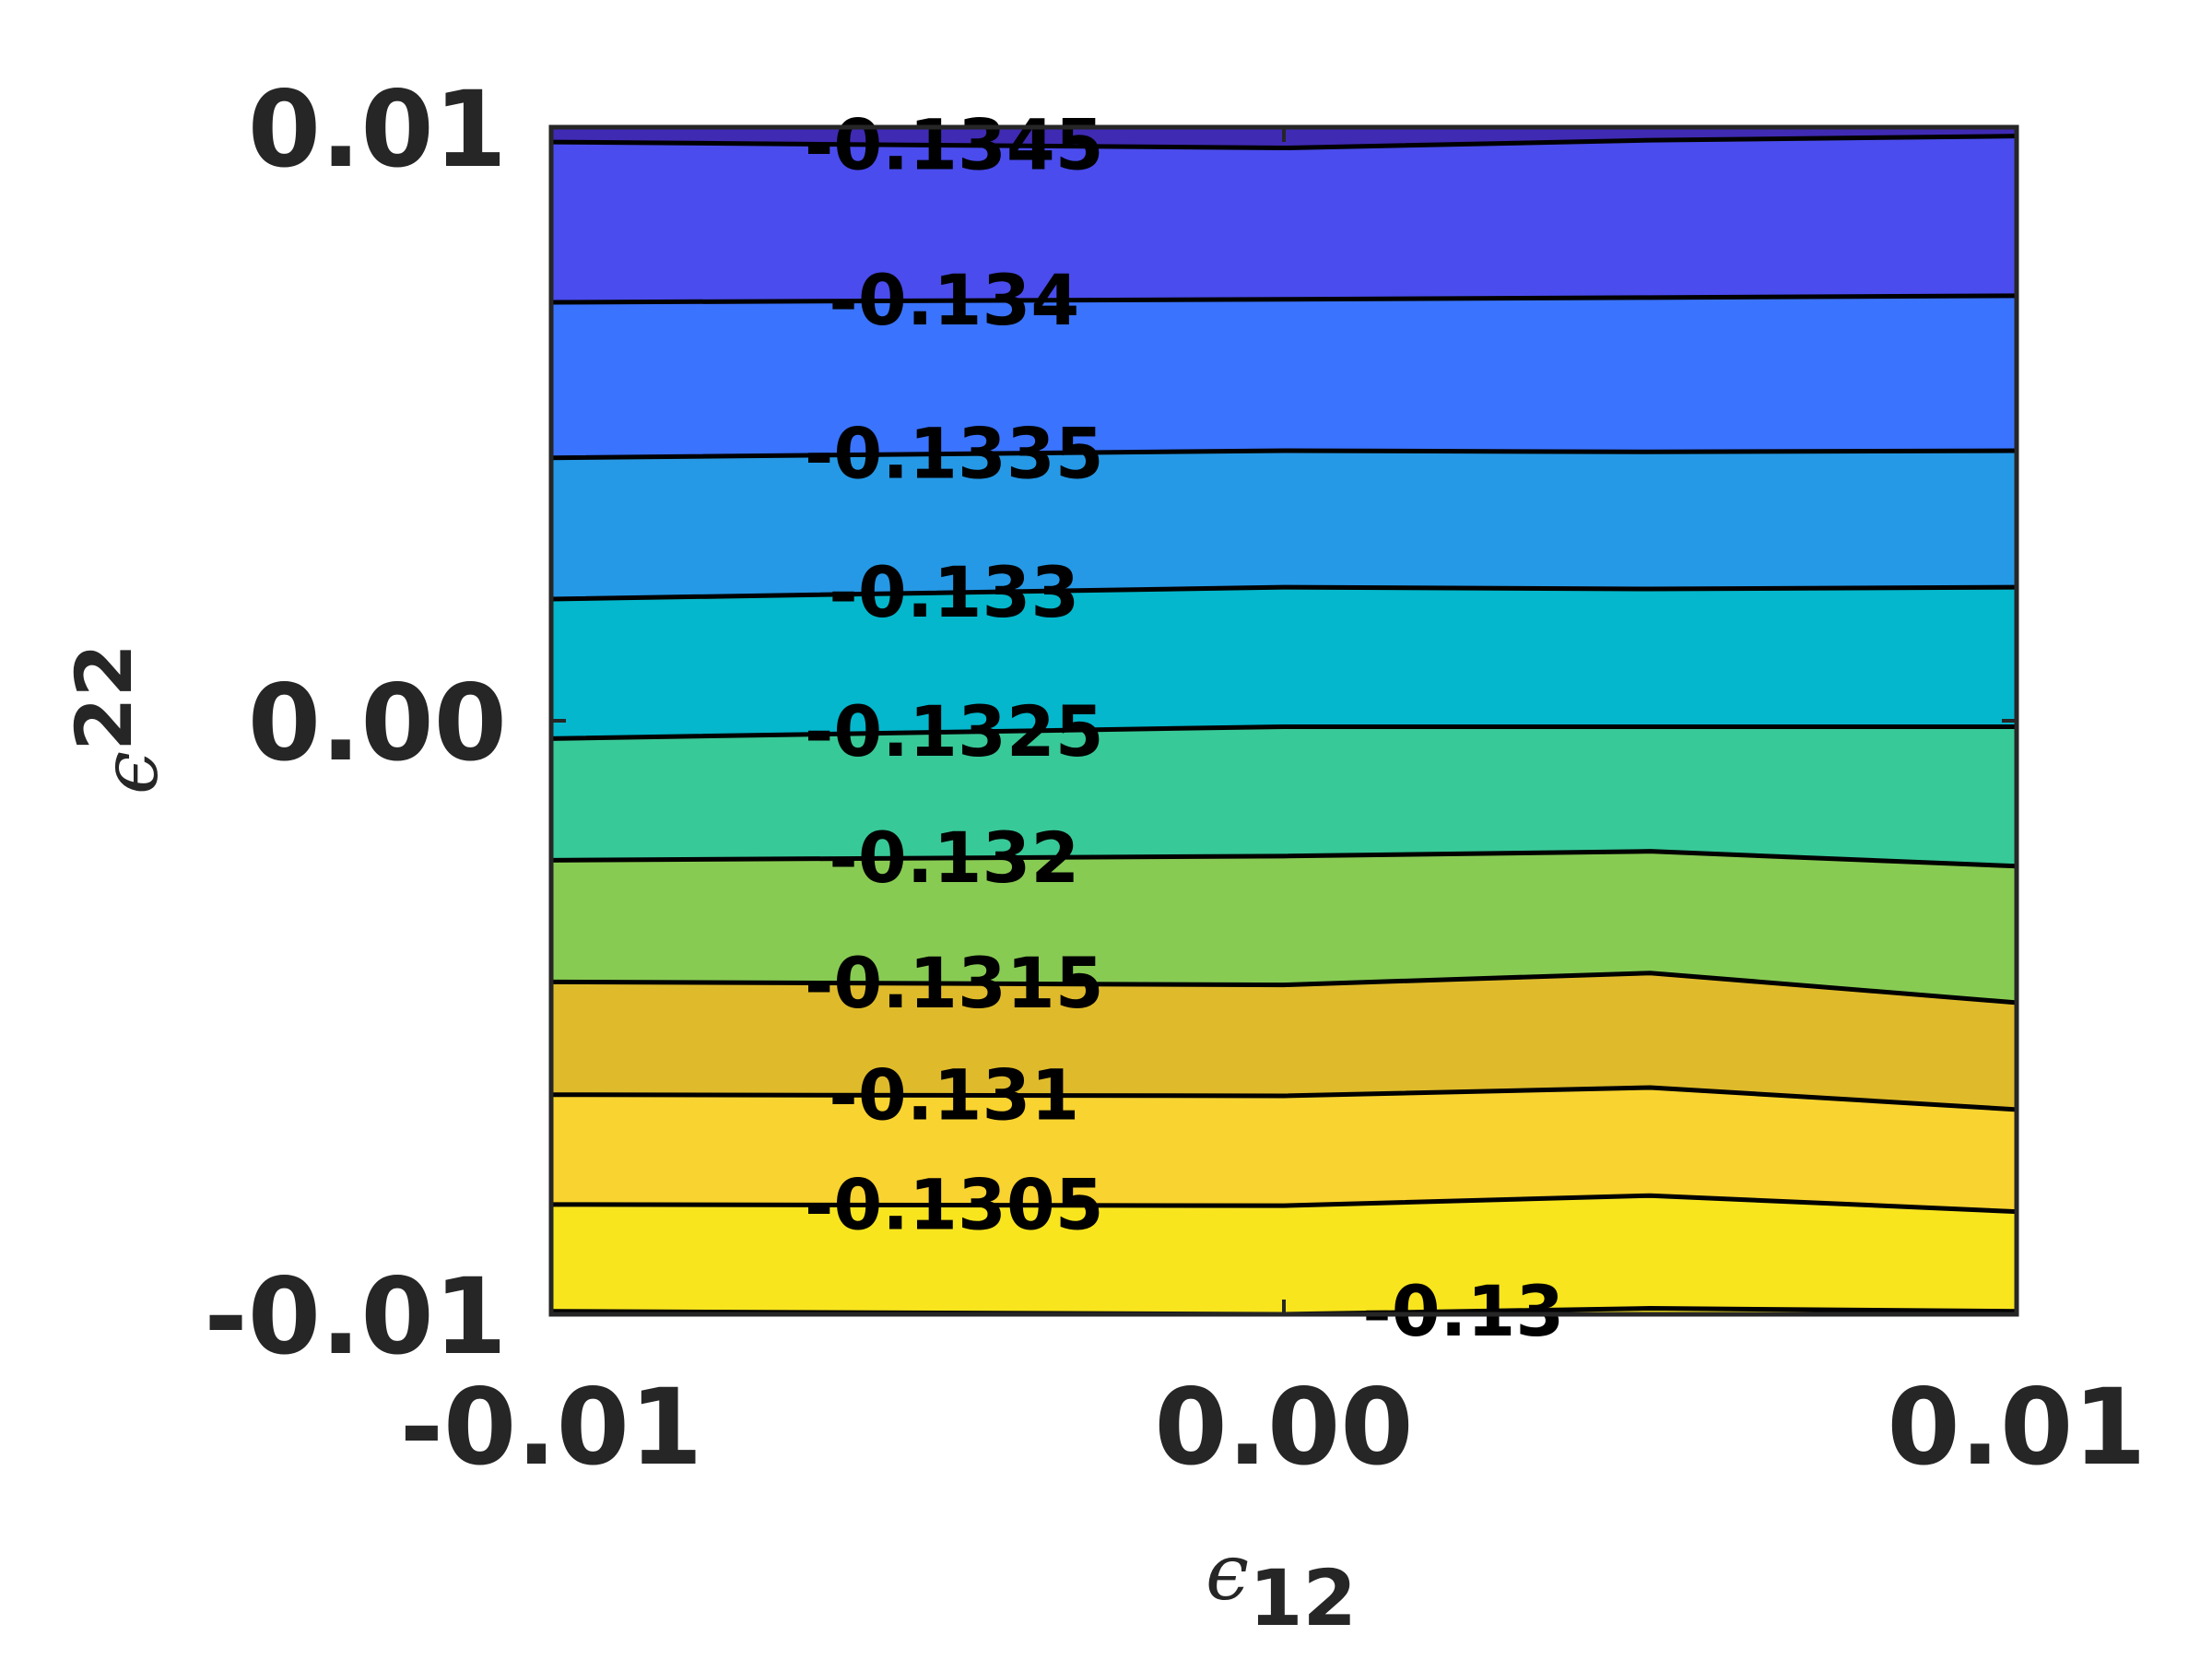 Image resolution: width=2212 pixels, height=1659 pixels. What do you see at coordinates (954, 1094) in the screenshot?
I see `contour-label: -0.131` at bounding box center [954, 1094].